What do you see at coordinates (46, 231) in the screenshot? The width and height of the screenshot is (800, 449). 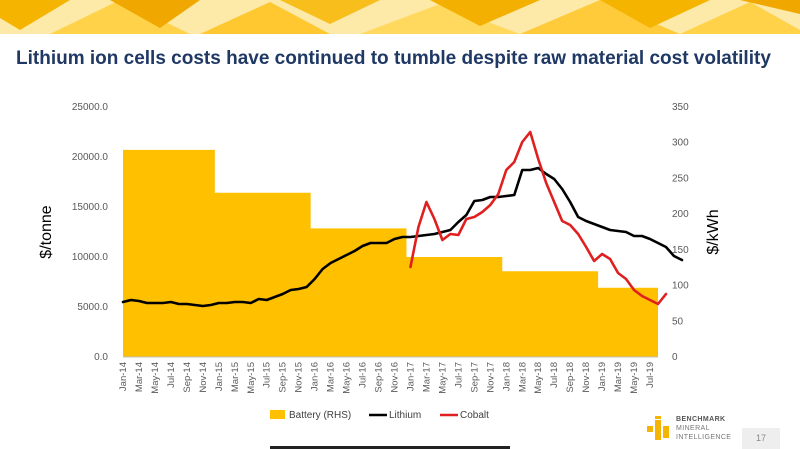 I see `left-axis-title: $/tonne` at bounding box center [46, 231].